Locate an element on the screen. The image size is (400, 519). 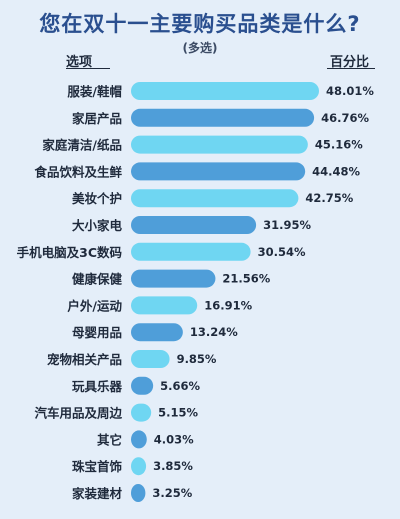
value-label: 9.85% is located at coordinates (197, 359).